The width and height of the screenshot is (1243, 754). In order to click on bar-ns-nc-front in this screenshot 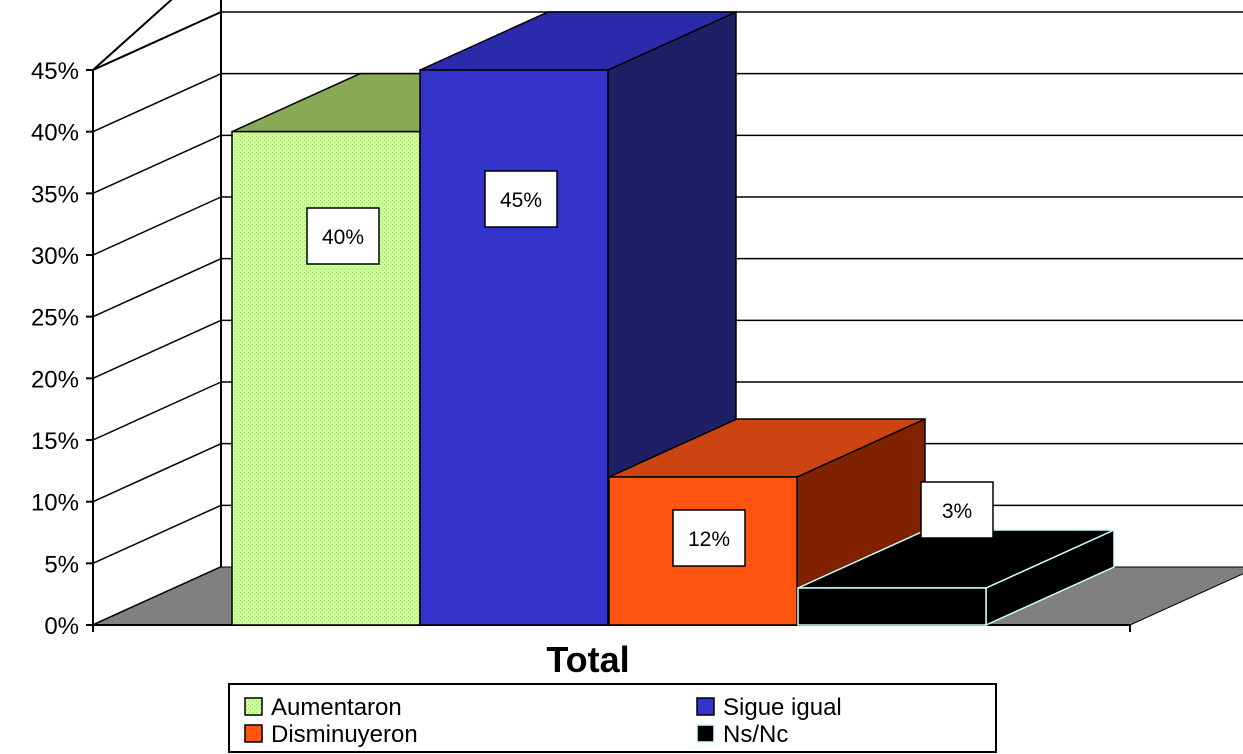, I will do `click(892, 606)`.